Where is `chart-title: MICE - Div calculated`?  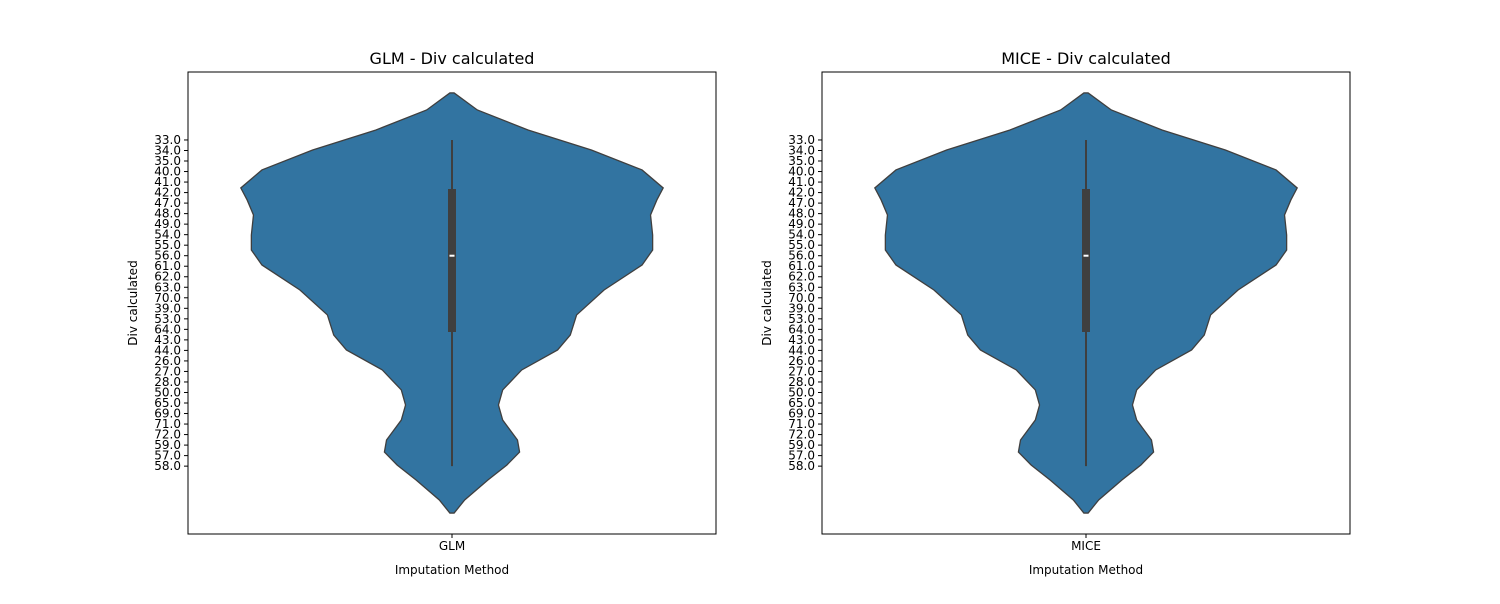 chart-title: MICE - Div calculated is located at coordinates (1086, 58).